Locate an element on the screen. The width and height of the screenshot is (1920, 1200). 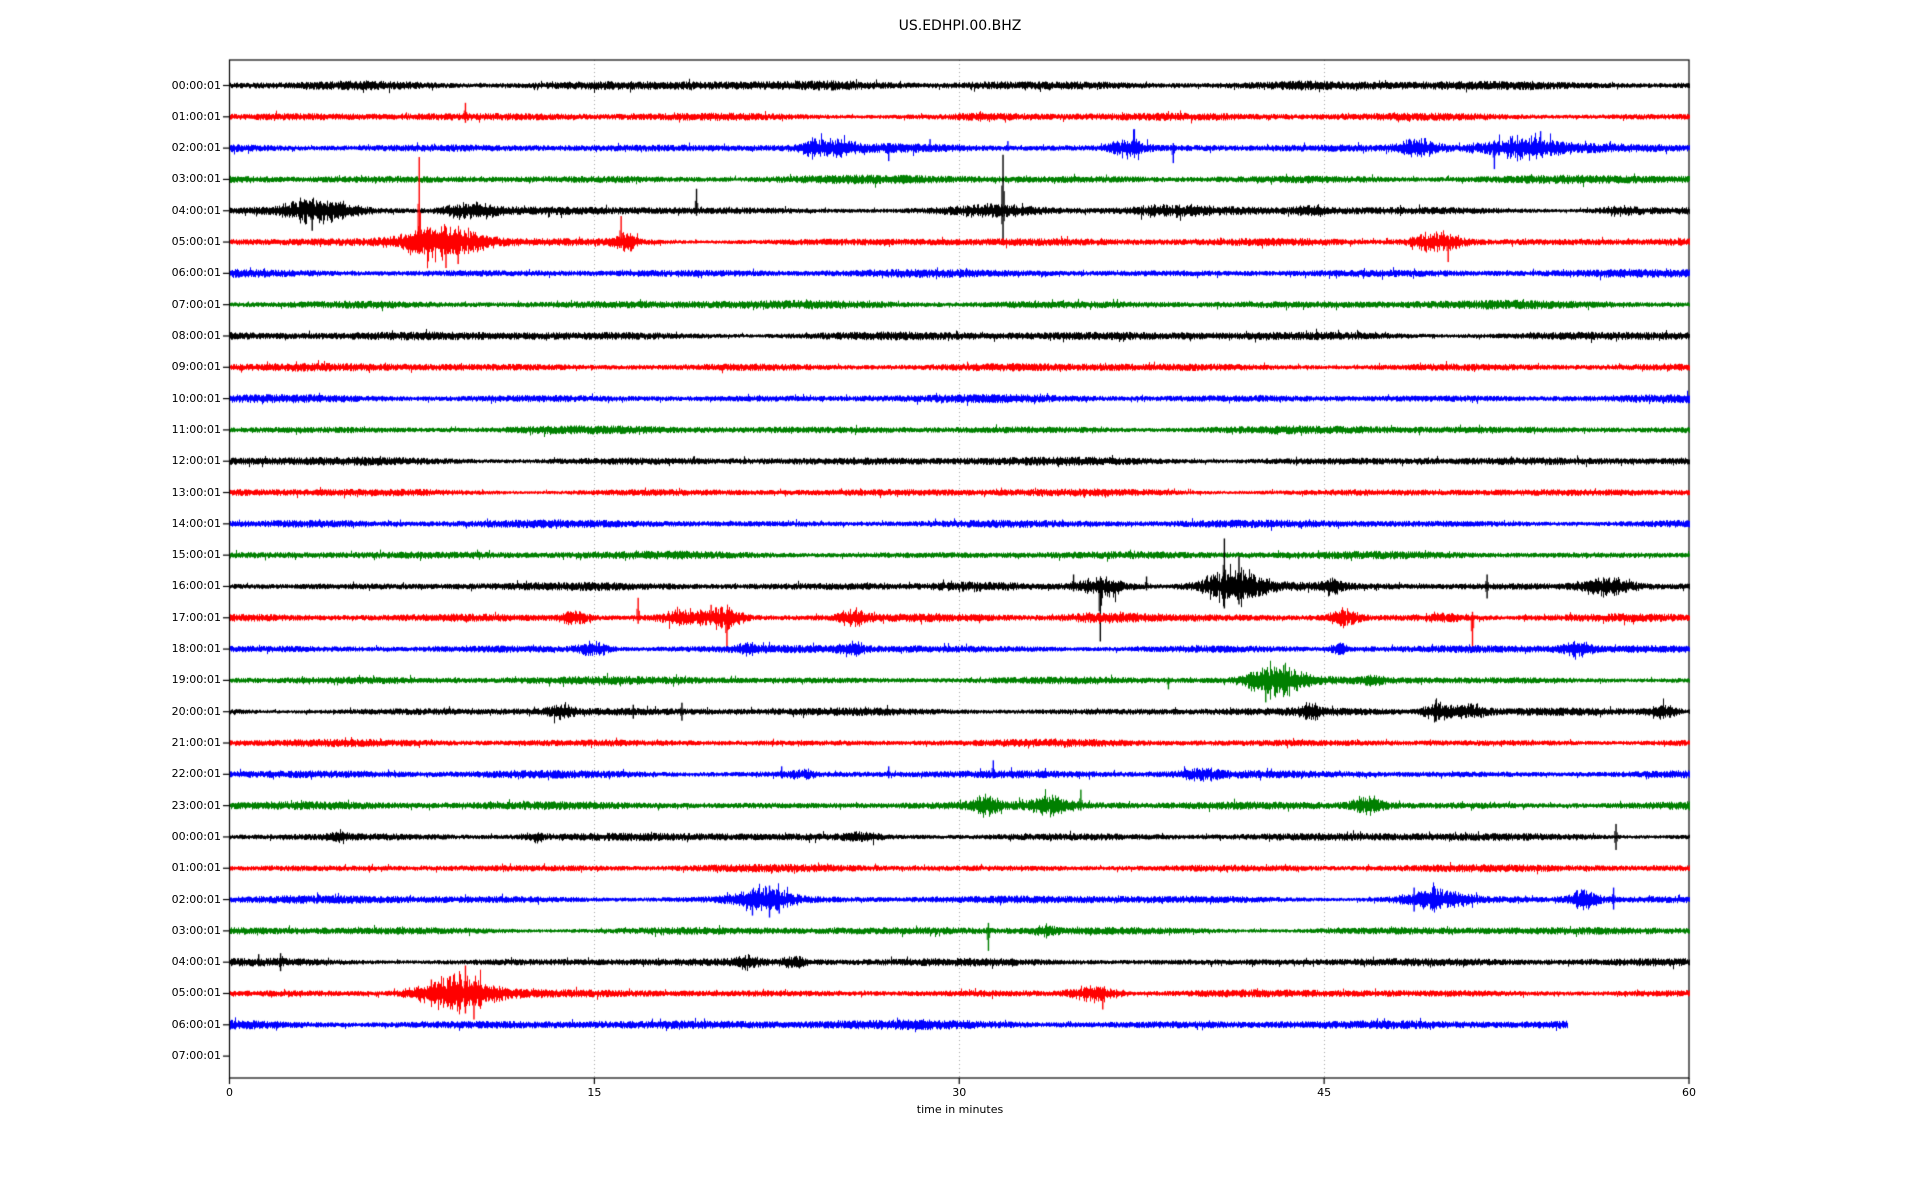
x-tick-label: 15 is located at coordinates (594, 1092).